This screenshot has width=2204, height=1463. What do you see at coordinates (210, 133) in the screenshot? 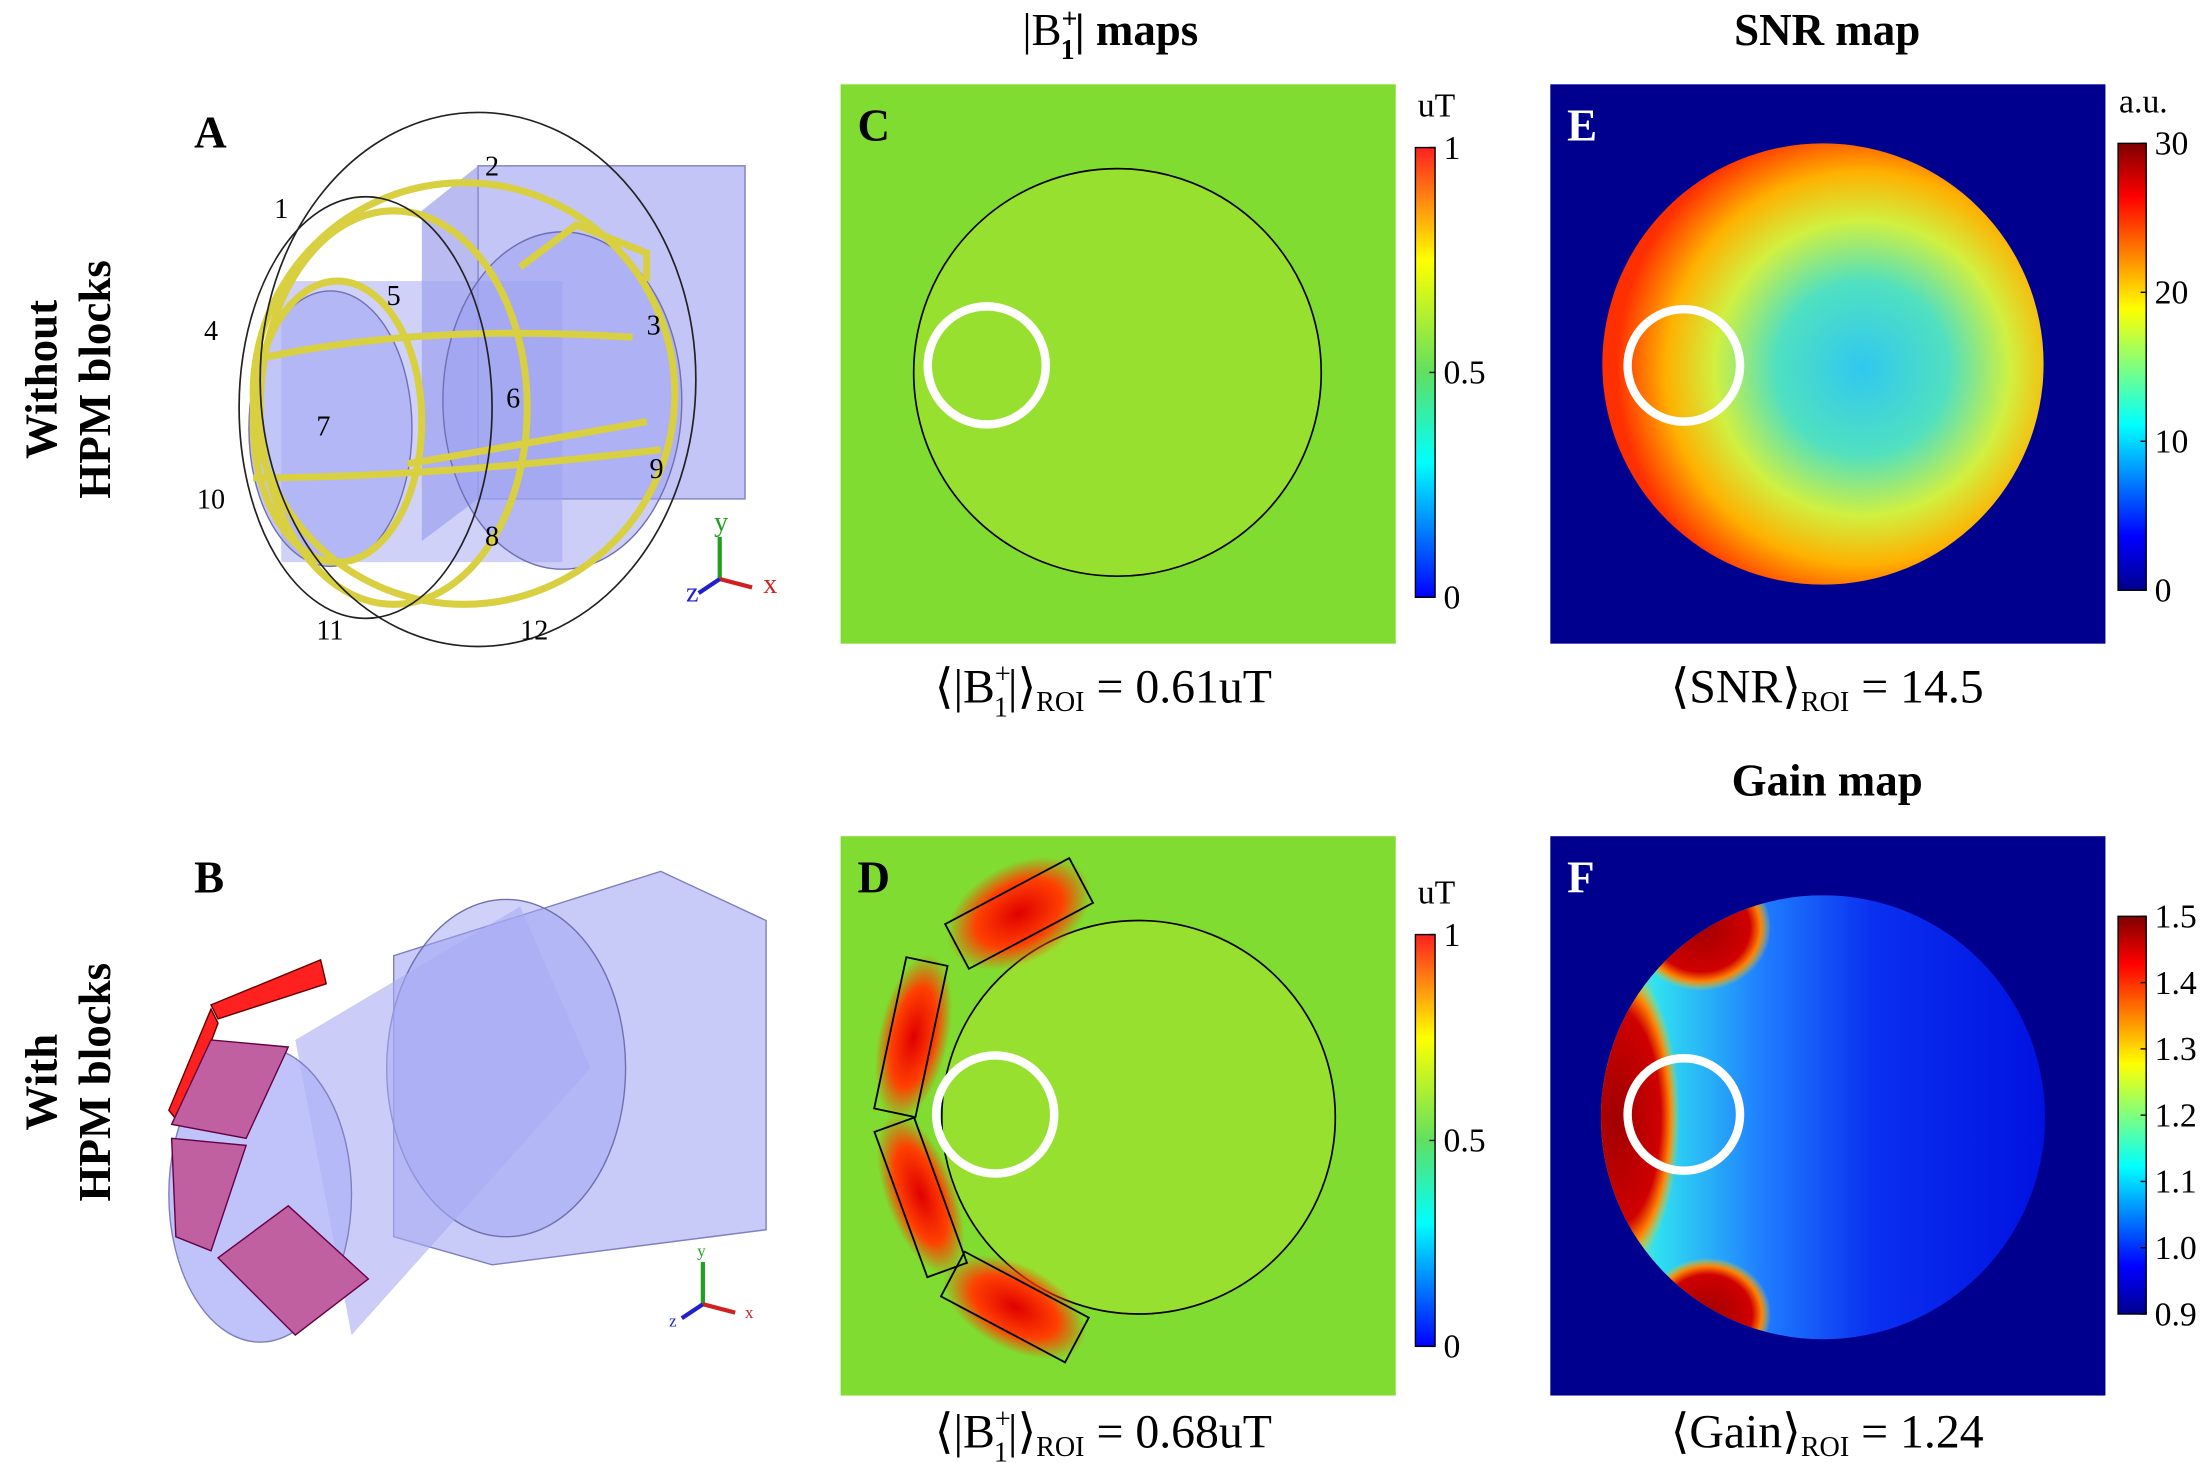
I see `panel-label: A` at bounding box center [210, 133].